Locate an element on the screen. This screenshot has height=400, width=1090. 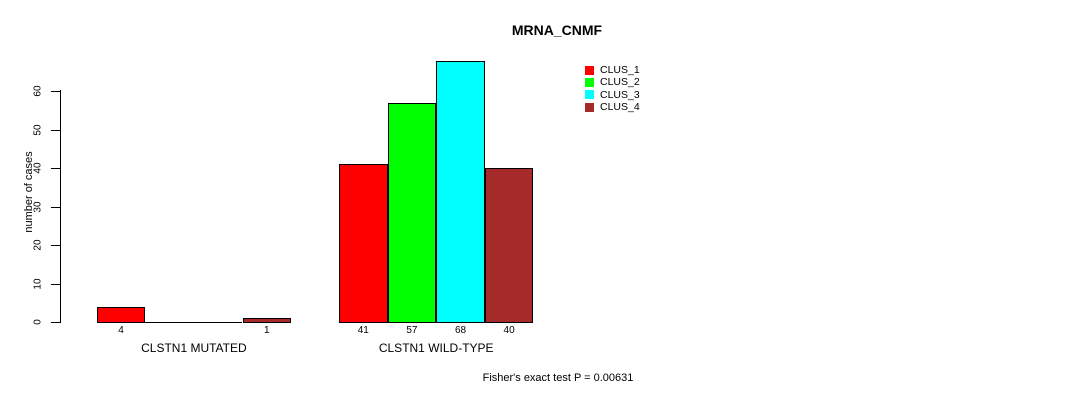
y-axis-tick-label: 10 is located at coordinates (38, 284).